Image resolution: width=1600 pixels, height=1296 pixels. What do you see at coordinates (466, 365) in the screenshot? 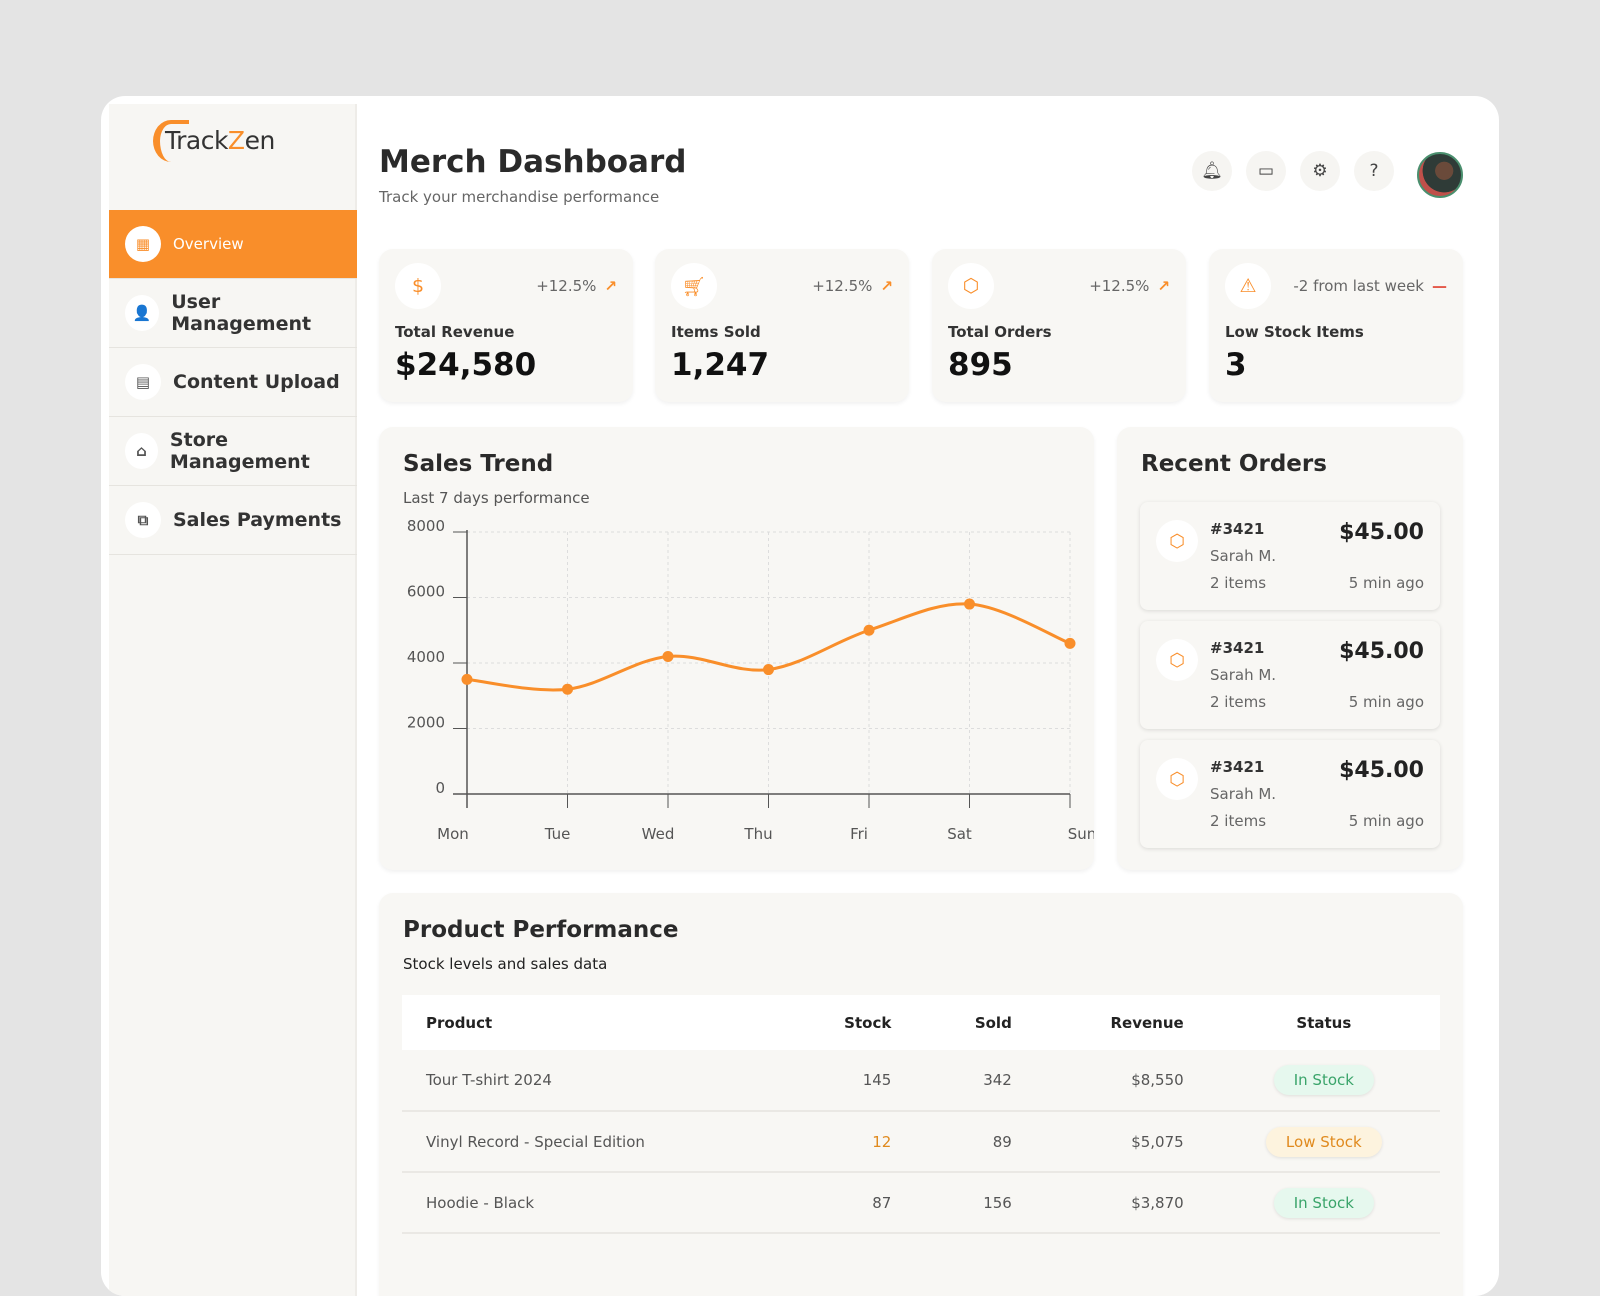
I see `stat-value: $24,580` at bounding box center [466, 365].